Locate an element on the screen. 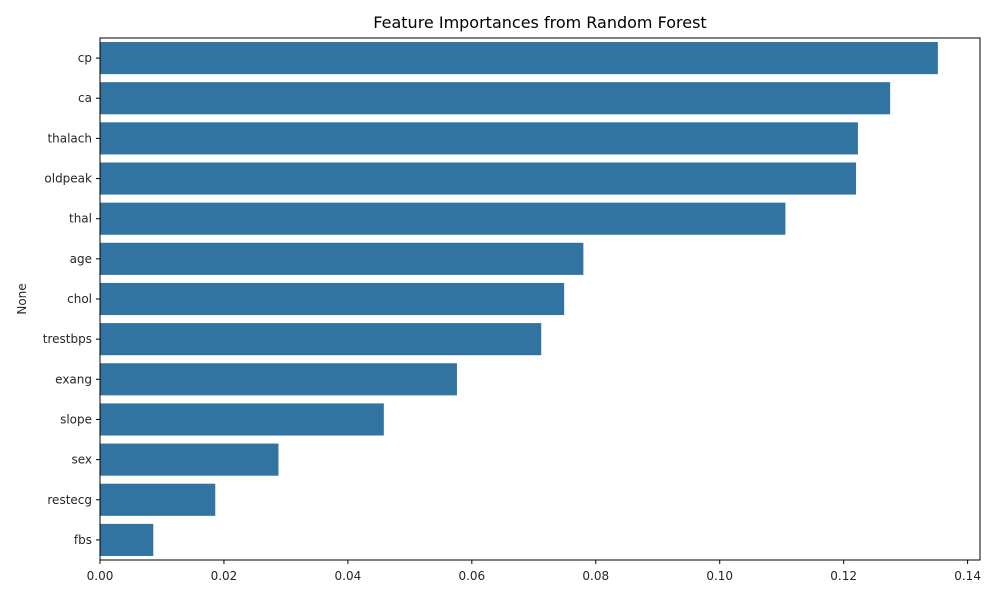 The image size is (1000, 600). bar-chol is located at coordinates (332, 299).